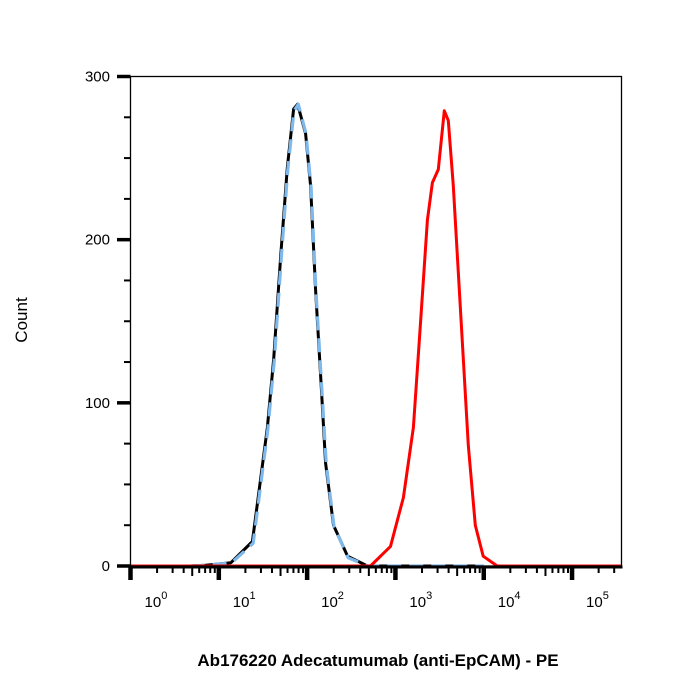 Image resolution: width=700 pixels, height=700 pixels. What do you see at coordinates (156, 600) in the screenshot?
I see `x-tick-label: 10⁰` at bounding box center [156, 600].